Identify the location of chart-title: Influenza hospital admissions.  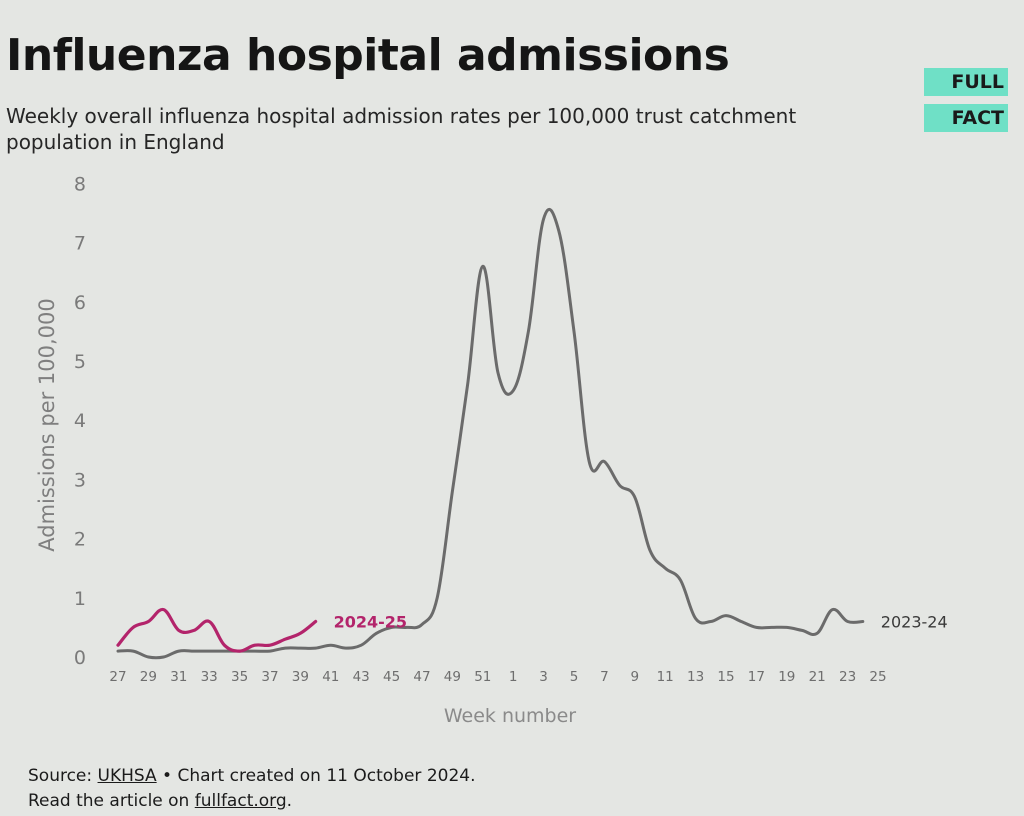
(368, 55).